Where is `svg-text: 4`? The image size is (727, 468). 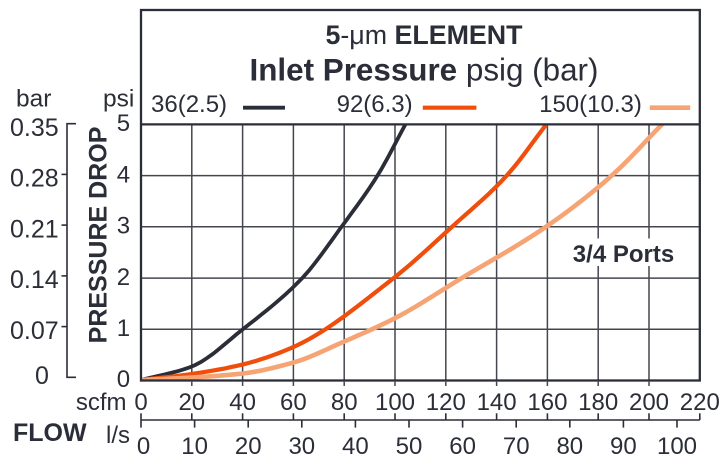
svg-text: 4 is located at coordinates (123, 174).